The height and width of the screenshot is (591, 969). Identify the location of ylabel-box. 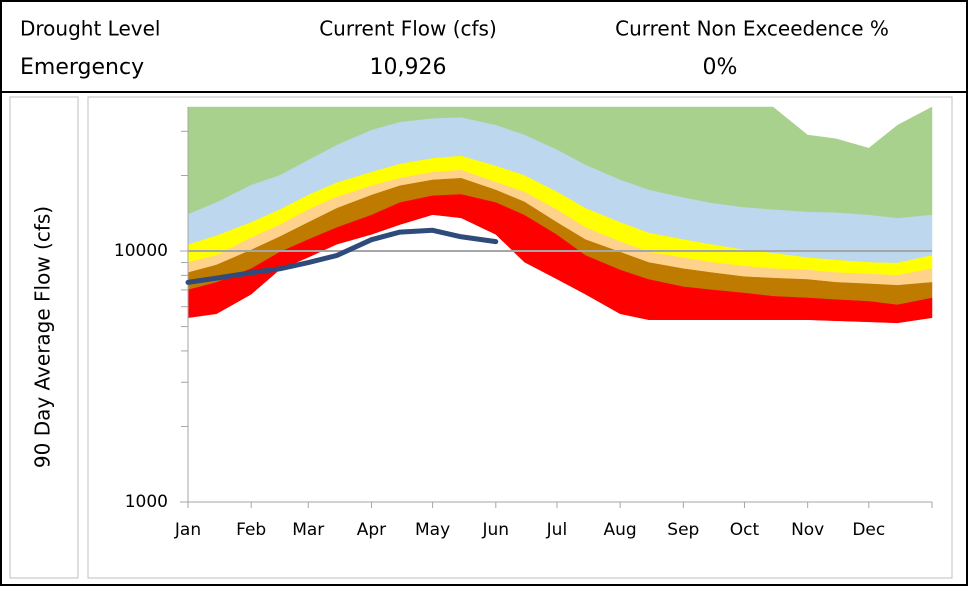
(44, 337).